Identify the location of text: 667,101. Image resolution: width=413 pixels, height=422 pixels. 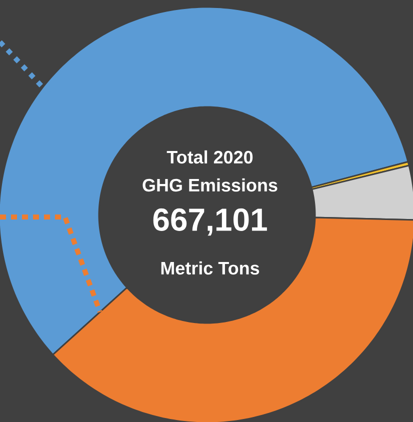
(210, 222).